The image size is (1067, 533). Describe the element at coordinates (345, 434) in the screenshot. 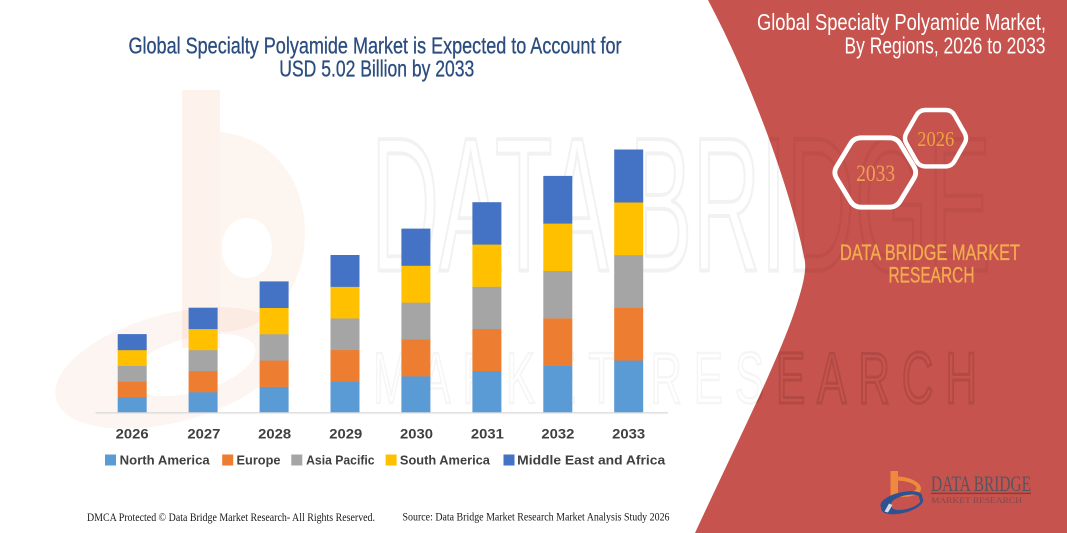

I see `svg-text: 2029` at that location.